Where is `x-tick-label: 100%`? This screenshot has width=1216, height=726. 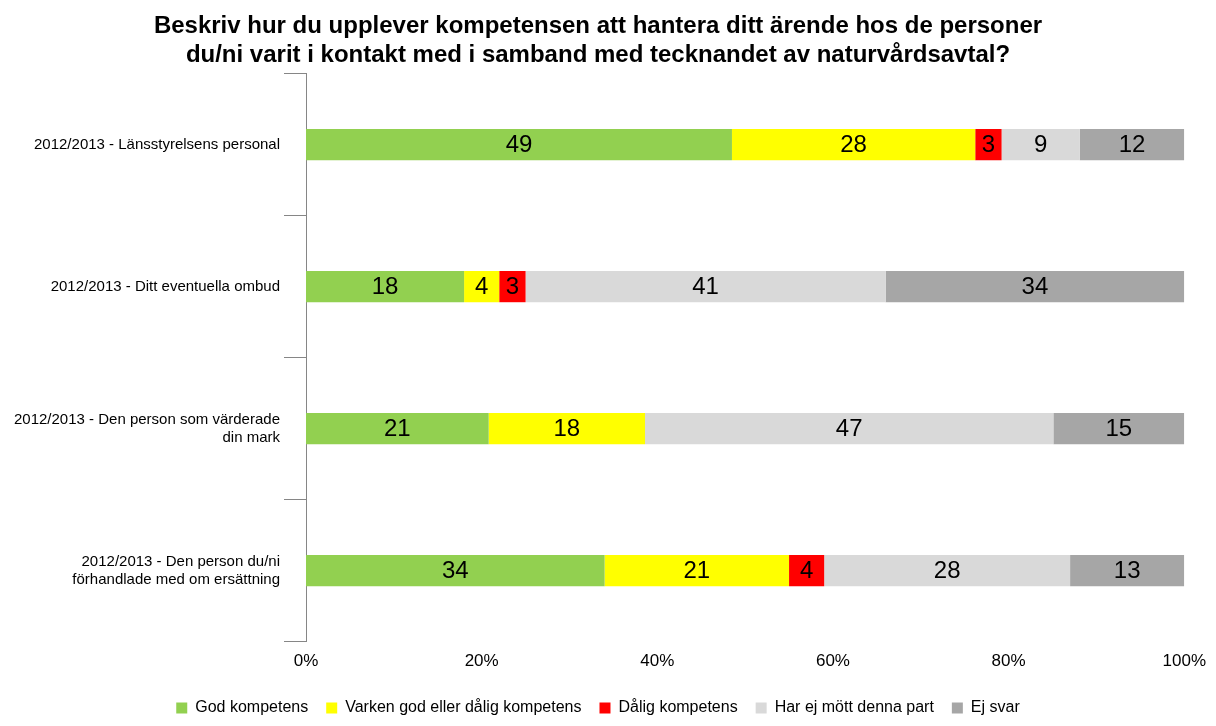 x-tick-label: 100% is located at coordinates (1184, 661).